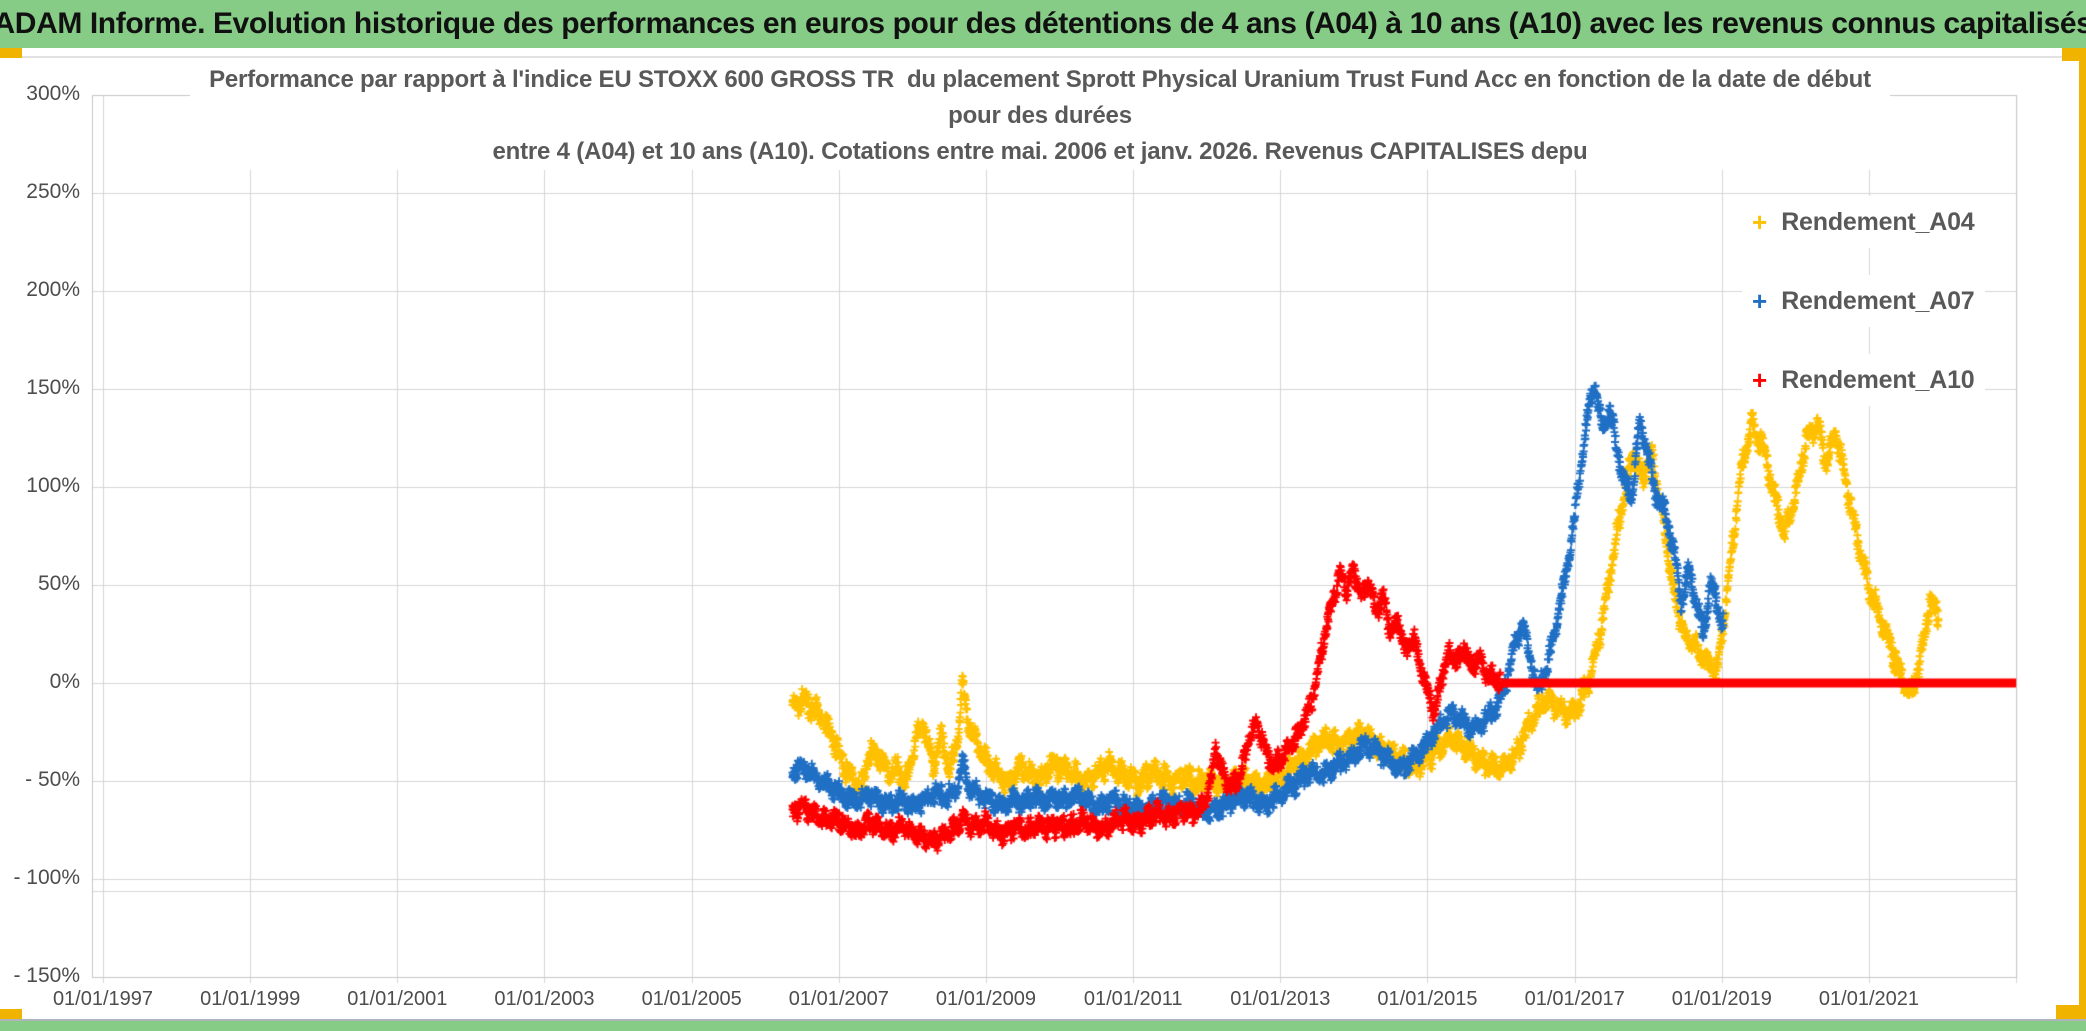  What do you see at coordinates (103, 999) in the screenshot?
I see `x-tick-label: 01/01/1997` at bounding box center [103, 999].